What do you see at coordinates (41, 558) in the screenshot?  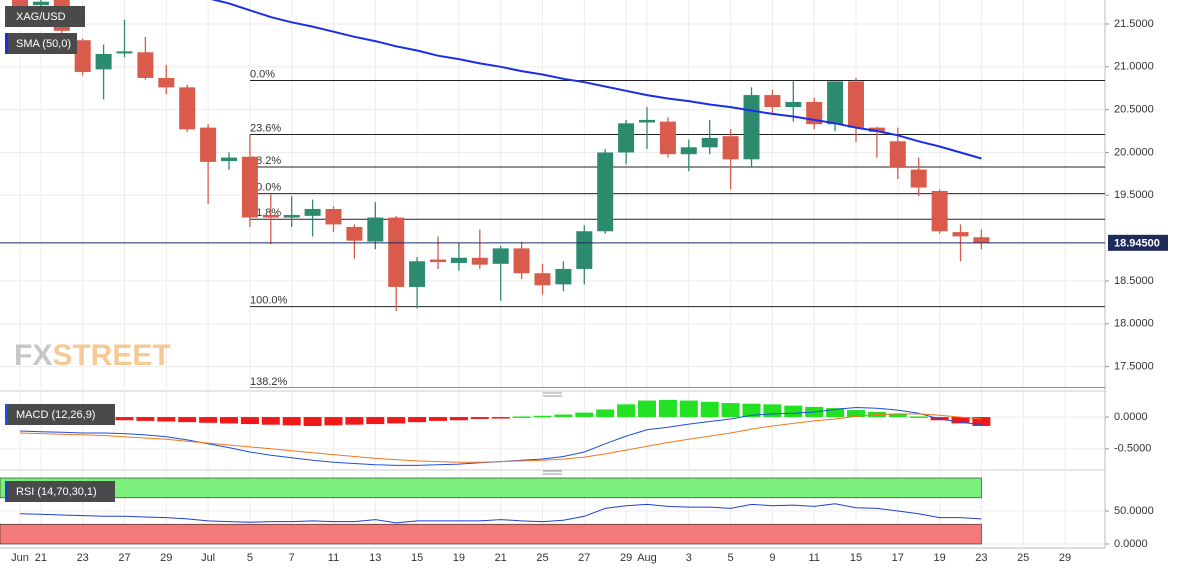 I see `x-tick-label: 21` at bounding box center [41, 558].